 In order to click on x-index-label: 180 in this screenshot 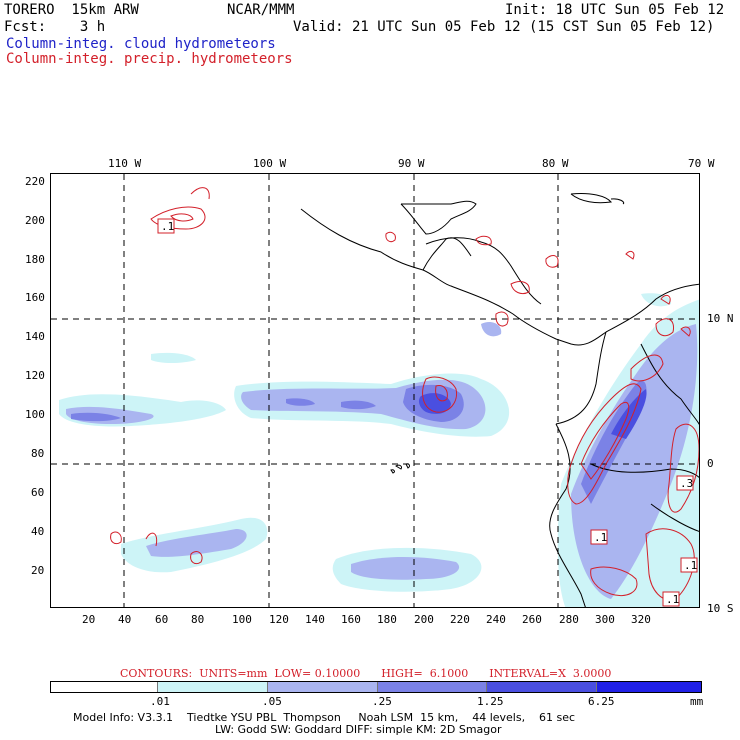, I will do `click(387, 619)`.